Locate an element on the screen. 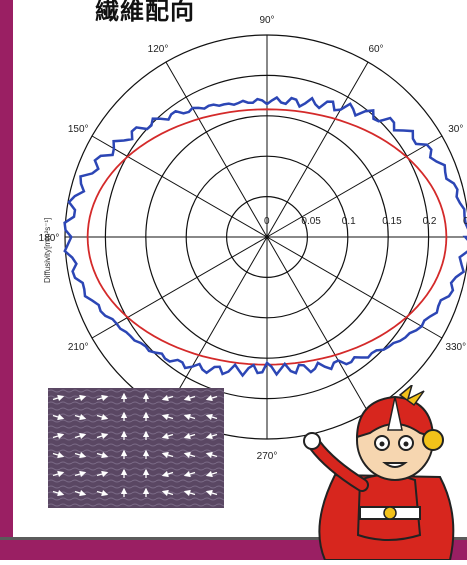  r-tick-label: 0.25 is located at coordinates (465, 221).